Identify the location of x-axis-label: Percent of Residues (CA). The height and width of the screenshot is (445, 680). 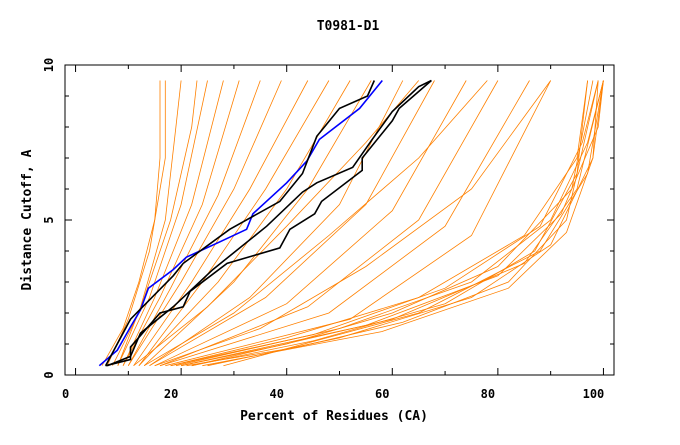
(334, 416).